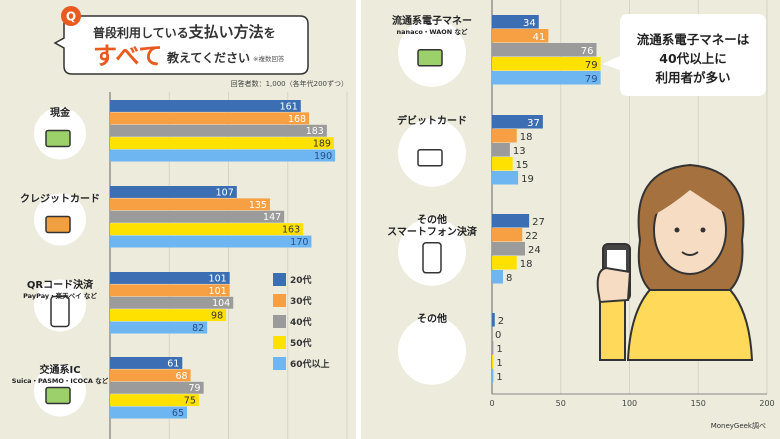 The width and height of the screenshot is (780, 439). I want to click on category-label-line: クレジットカード, so click(60, 199).